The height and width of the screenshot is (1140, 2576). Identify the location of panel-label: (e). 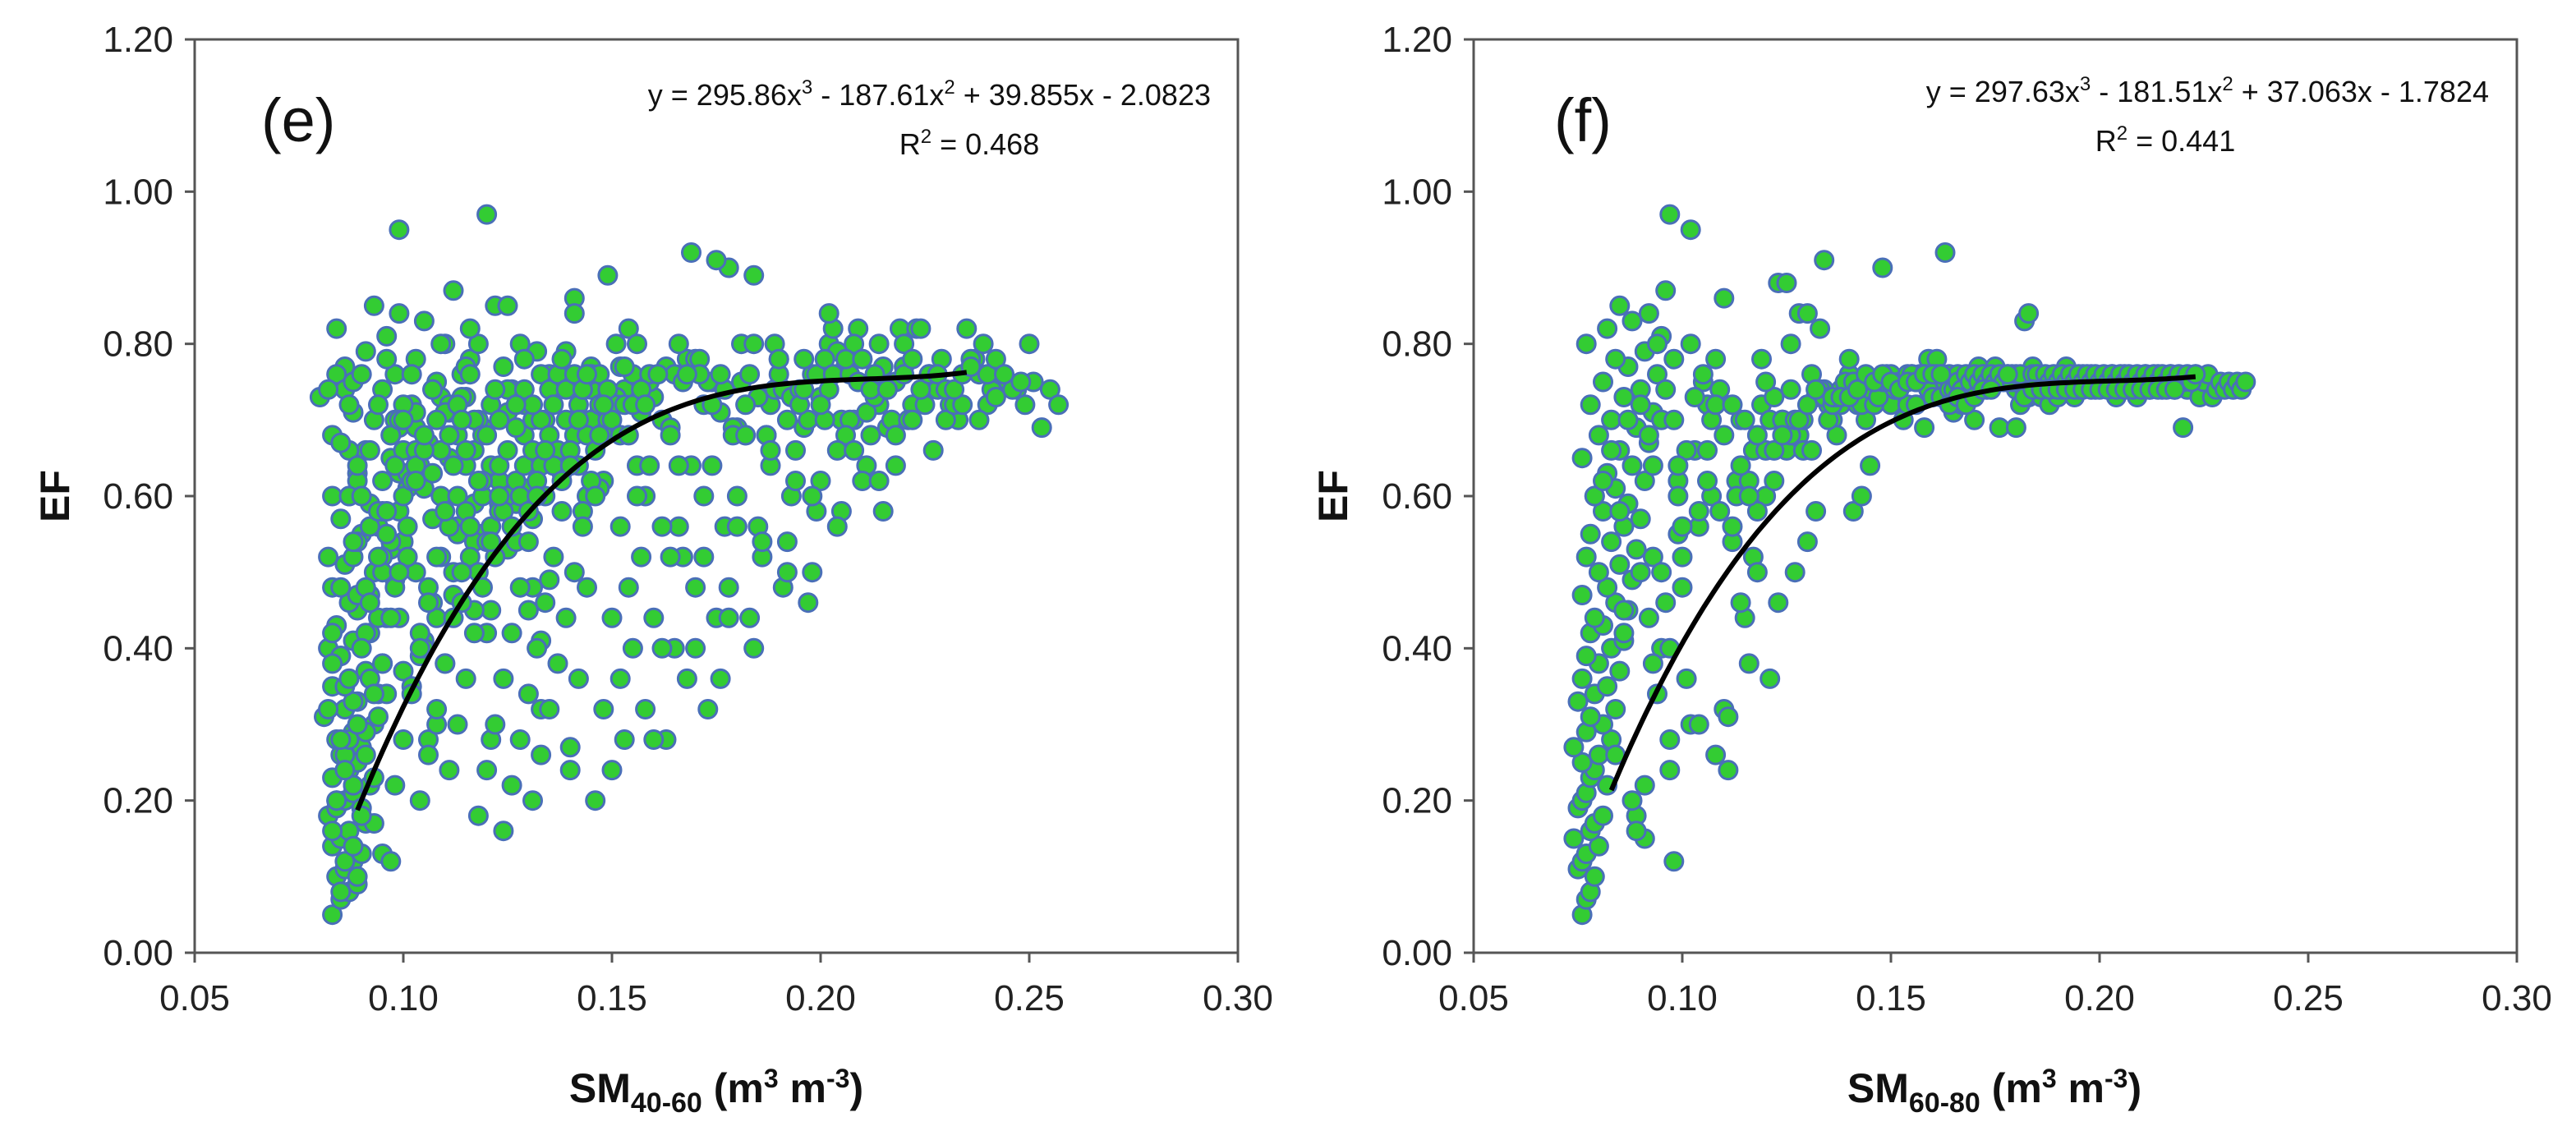
(298, 120).